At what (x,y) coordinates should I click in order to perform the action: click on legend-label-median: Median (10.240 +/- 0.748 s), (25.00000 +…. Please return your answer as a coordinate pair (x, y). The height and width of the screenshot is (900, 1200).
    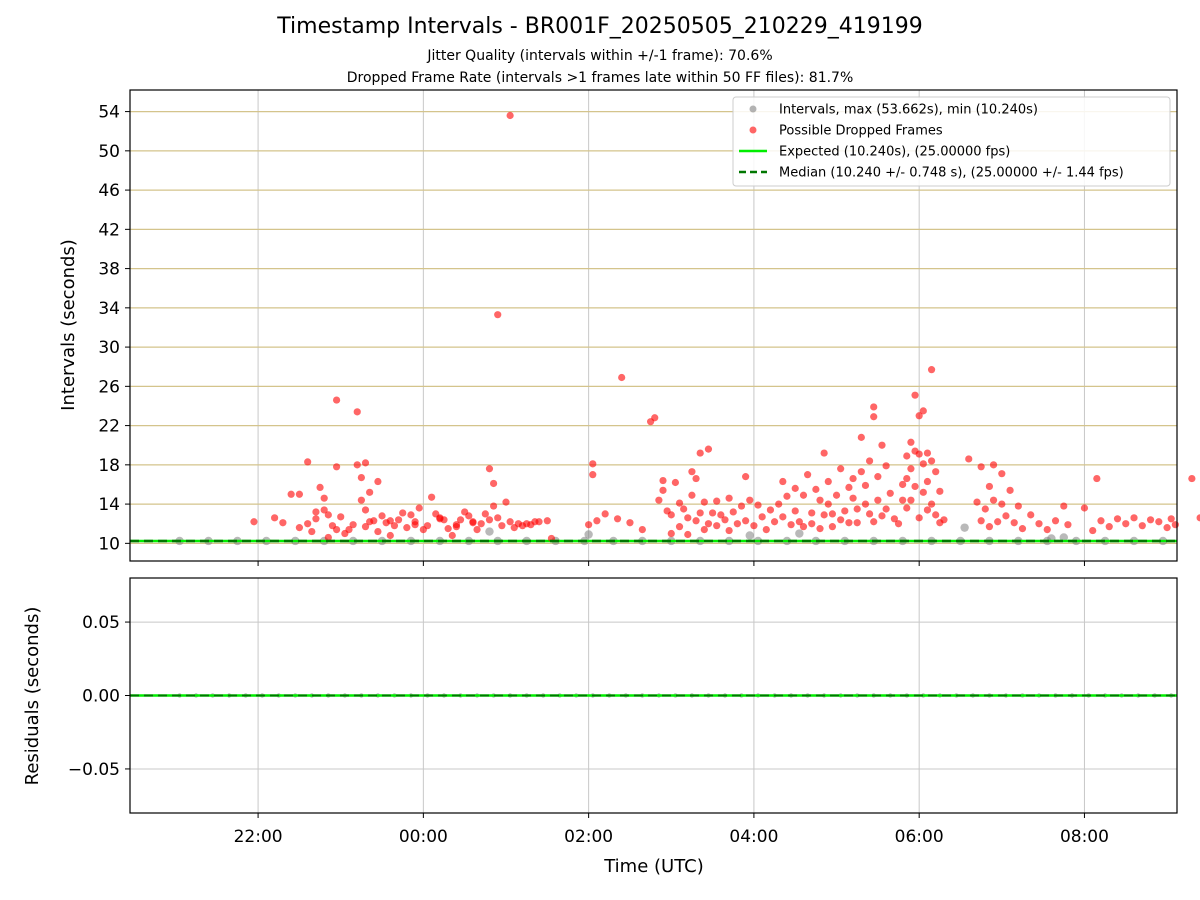
    Looking at the image, I should click on (951, 173).